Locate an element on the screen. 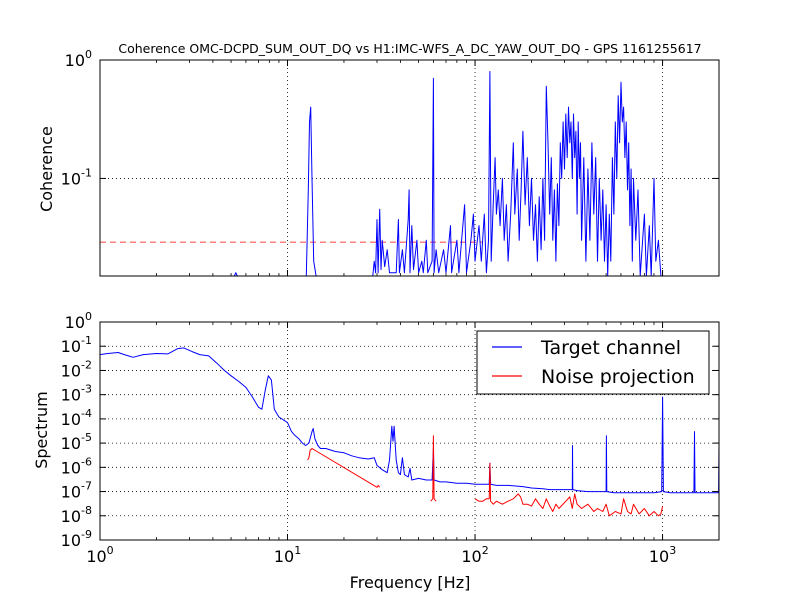 The height and width of the screenshot is (600, 800). legend-noise-projection-label: Noise projection is located at coordinates (618, 377).